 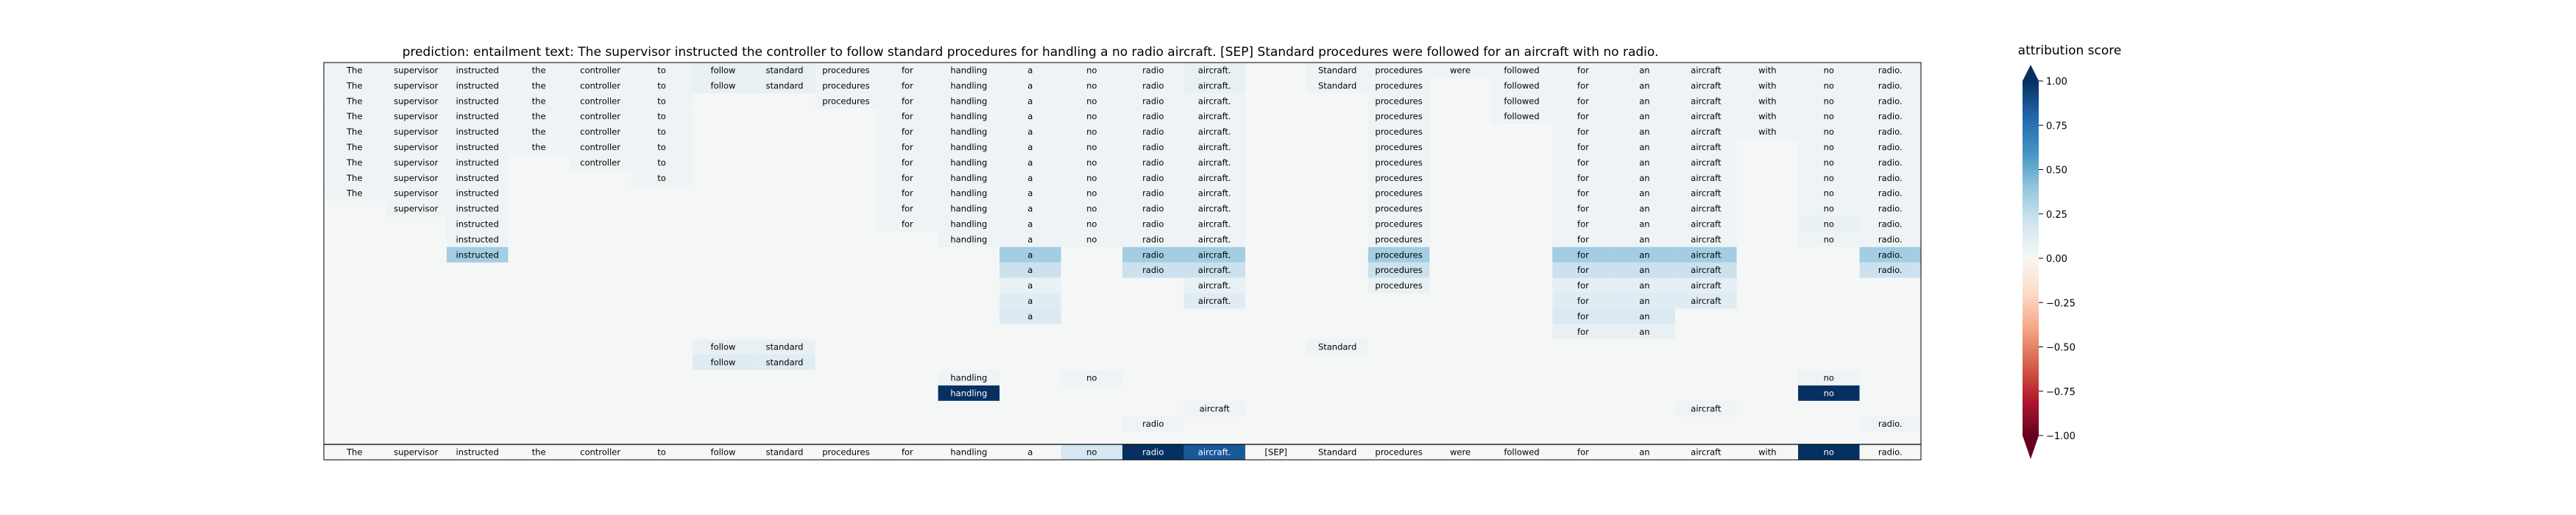 I want to click on cell-token-label: controller, so click(x=600, y=163).